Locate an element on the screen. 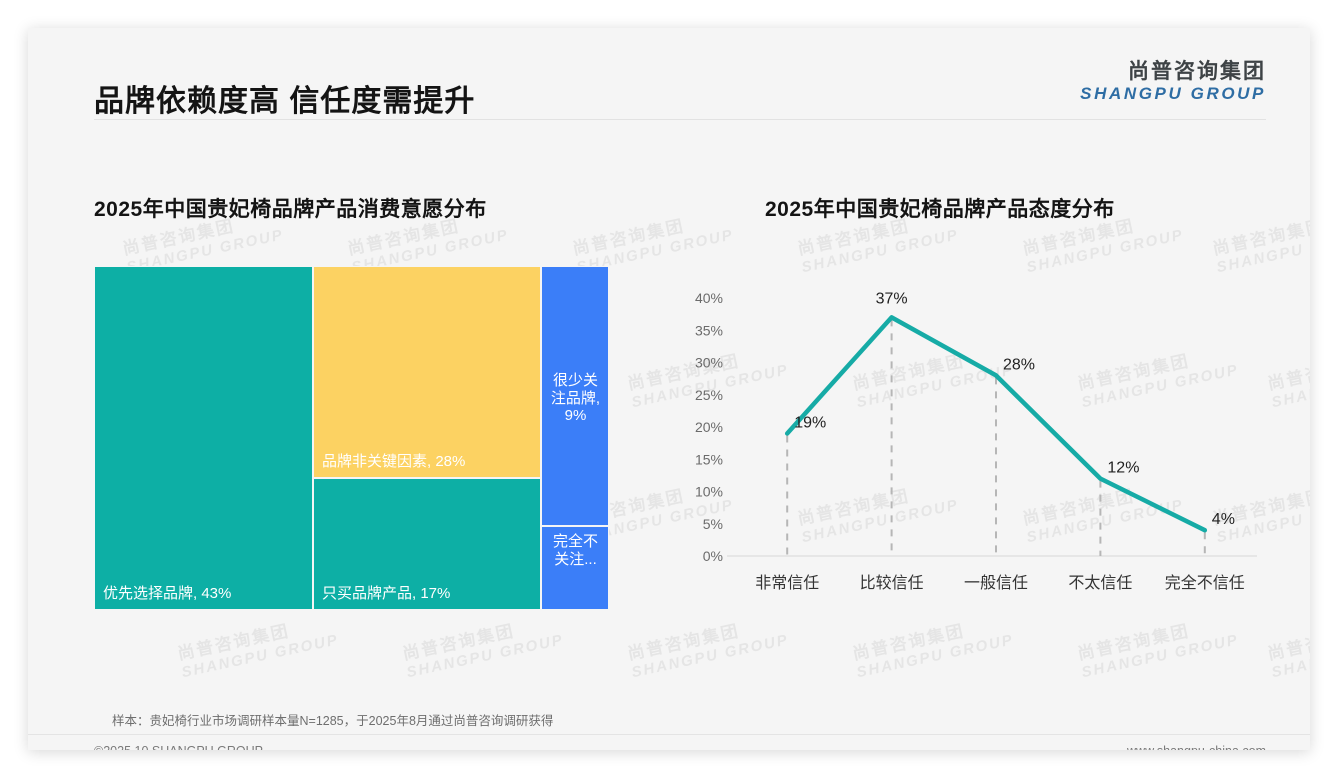  x-axis-tick-label: 不太信任 is located at coordinates (1100, 583).